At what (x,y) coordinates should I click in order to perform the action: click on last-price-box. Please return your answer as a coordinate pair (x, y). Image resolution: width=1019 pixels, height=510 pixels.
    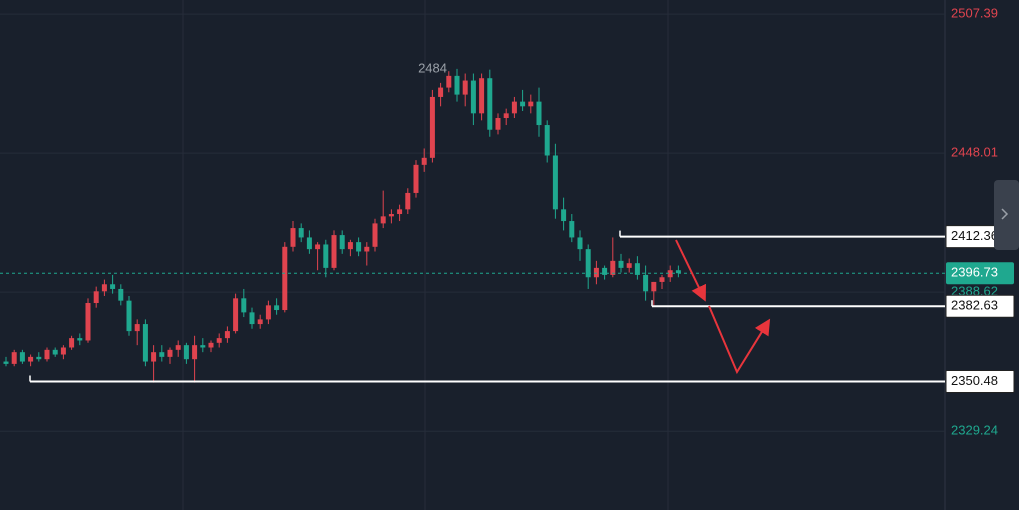
    Looking at the image, I should click on (980, 273).